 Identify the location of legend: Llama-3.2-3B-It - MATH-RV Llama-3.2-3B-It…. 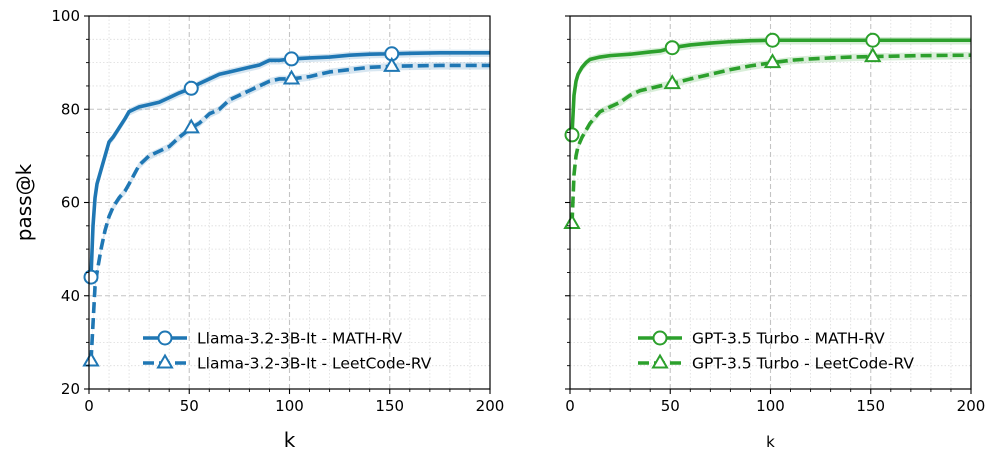
(287, 351).